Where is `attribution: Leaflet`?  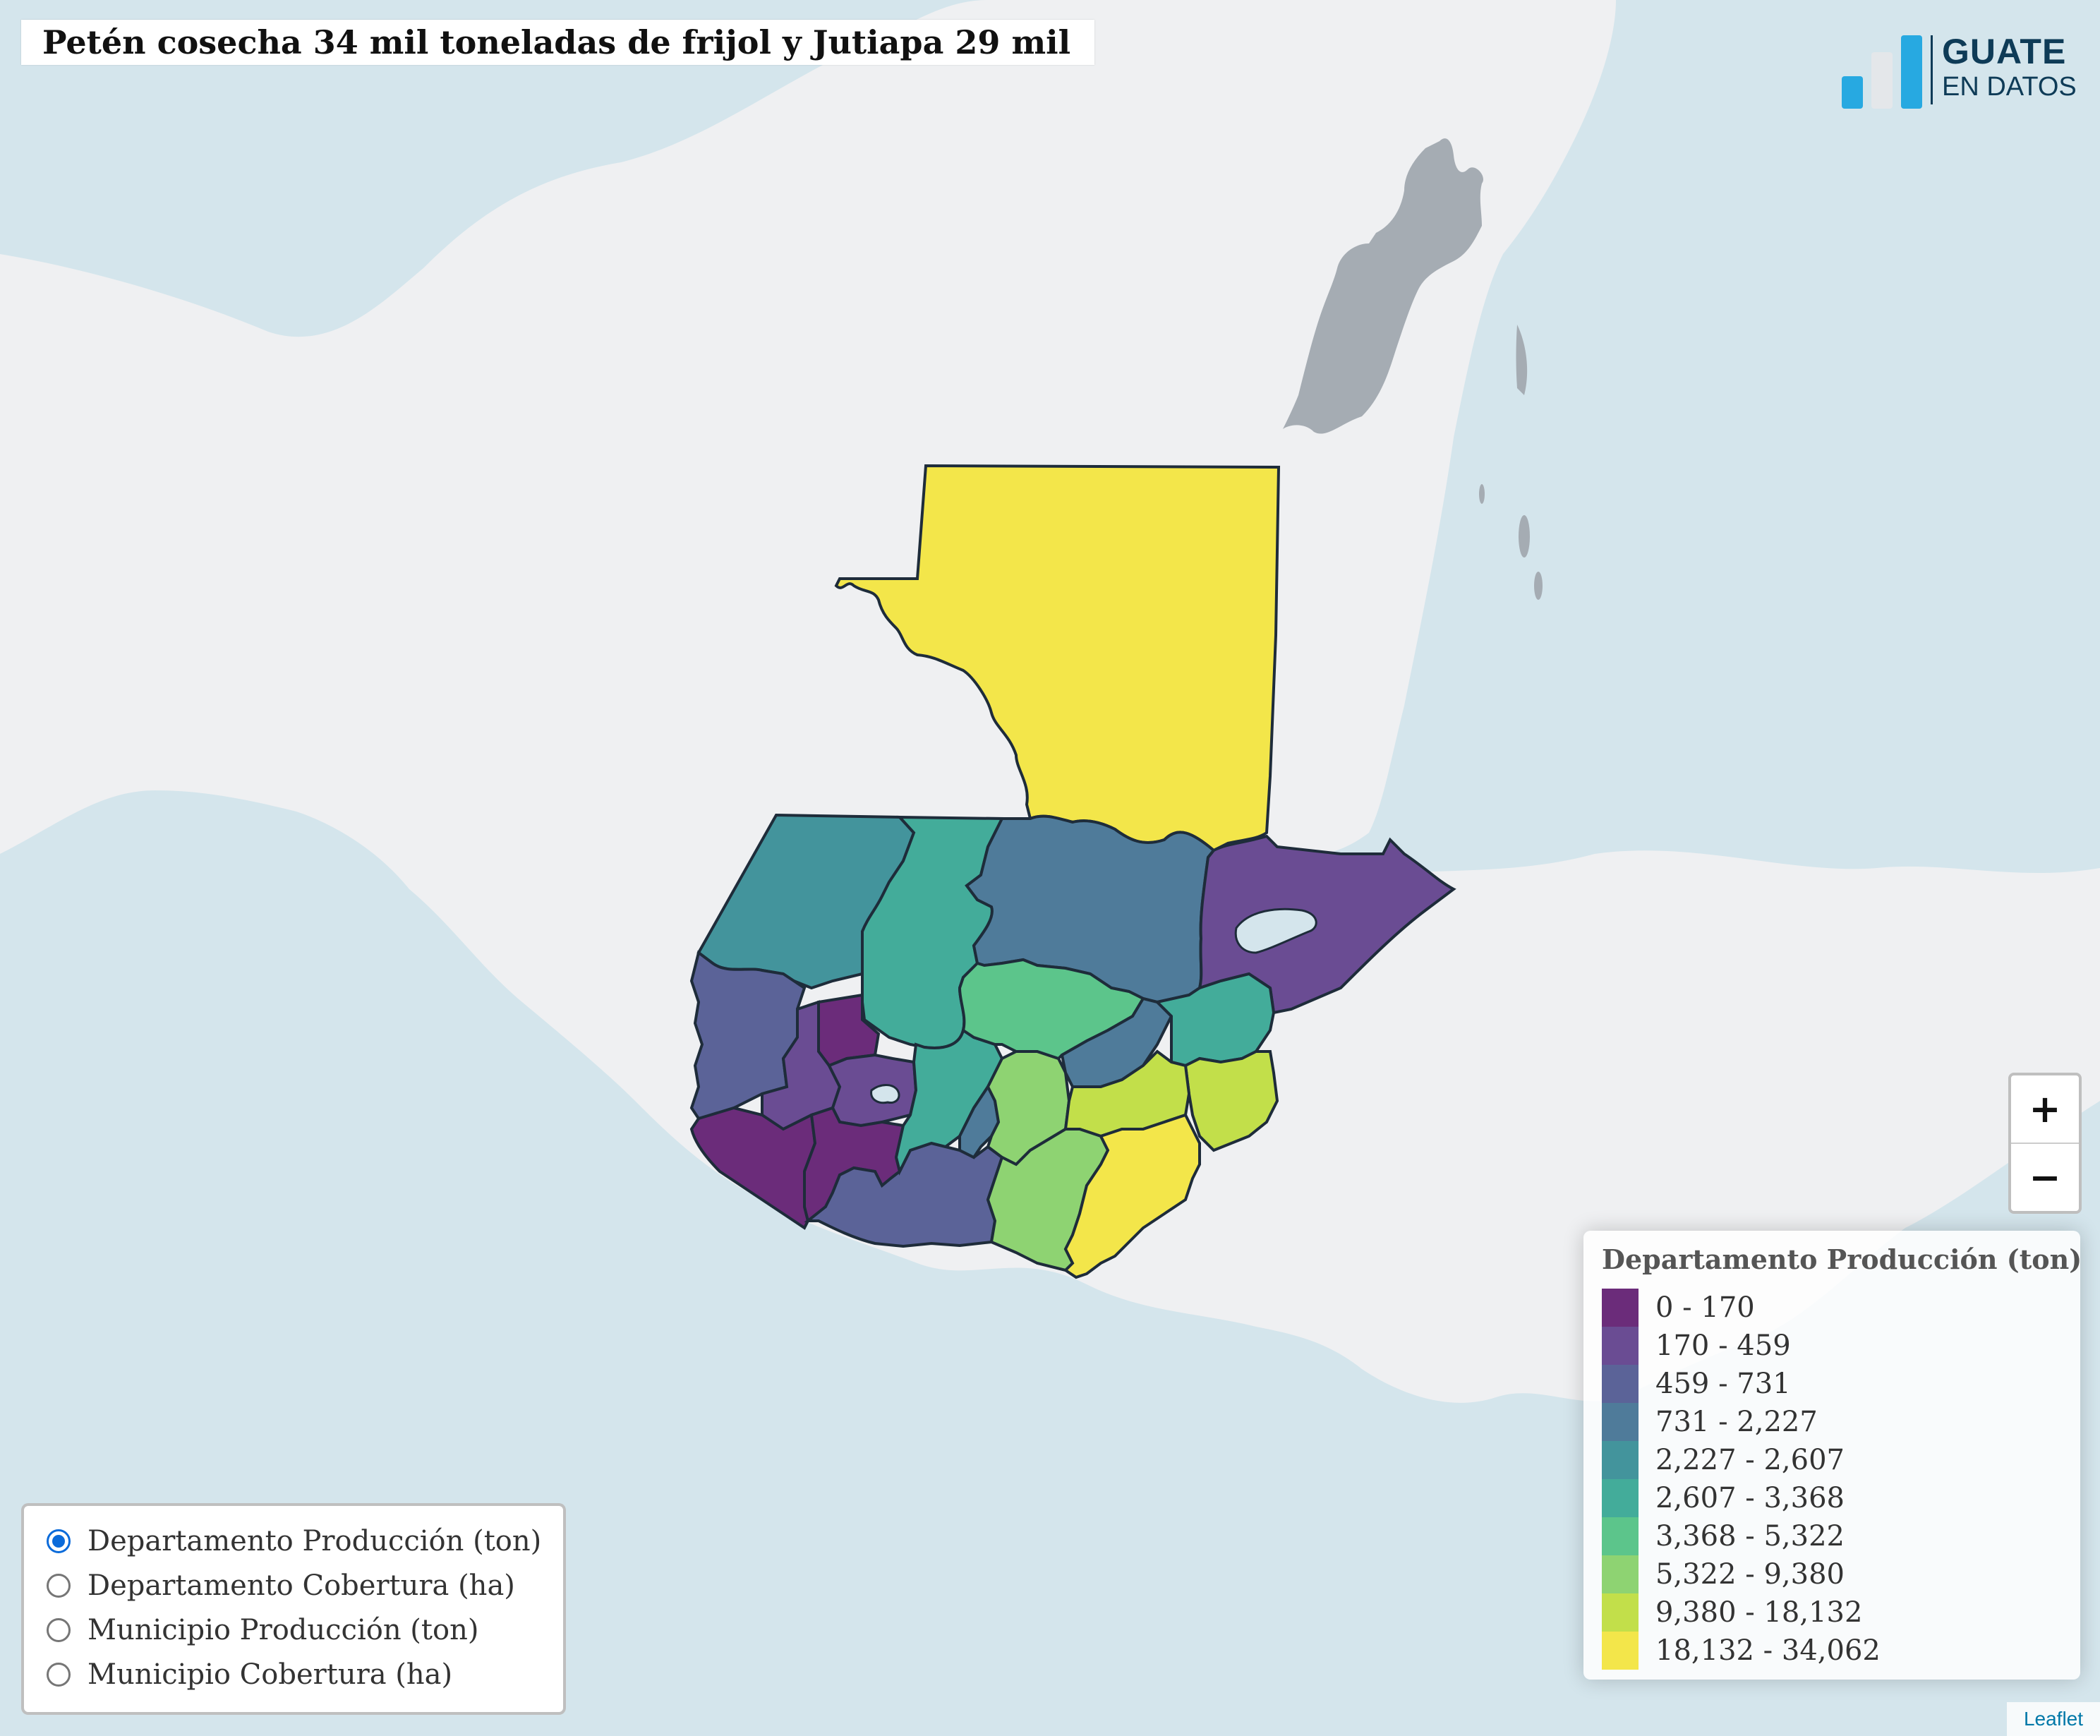
attribution: Leaflet is located at coordinates (2053, 1719).